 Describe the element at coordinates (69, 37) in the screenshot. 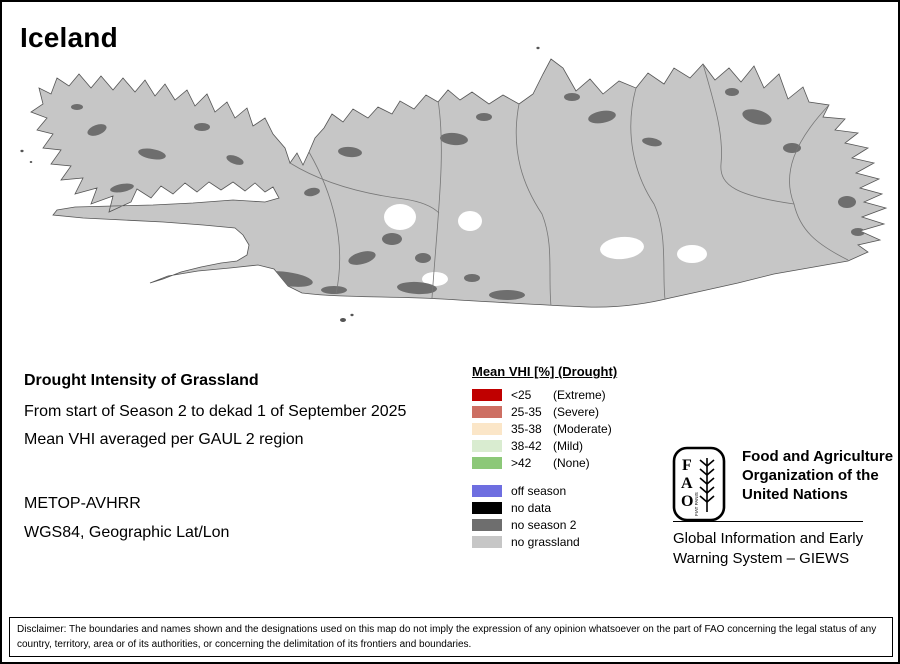

I see `page-title: Iceland` at that location.